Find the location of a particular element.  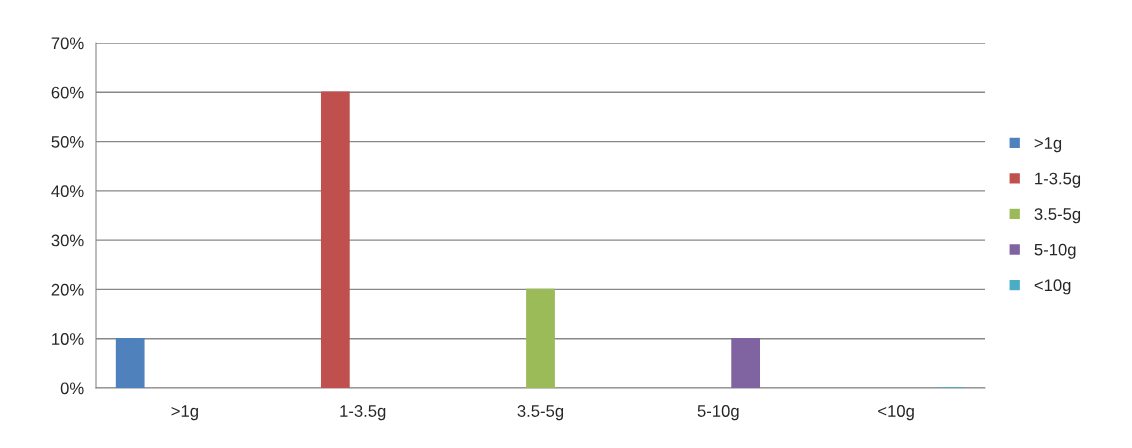

legend-label: 5-10g is located at coordinates (1055, 251).